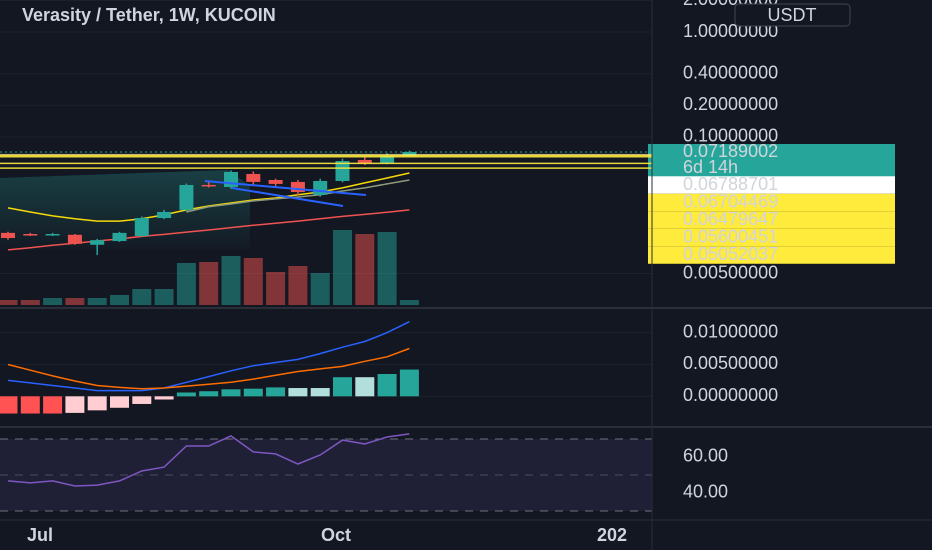  I want to click on y-tick-label: 40.00, so click(705, 492).